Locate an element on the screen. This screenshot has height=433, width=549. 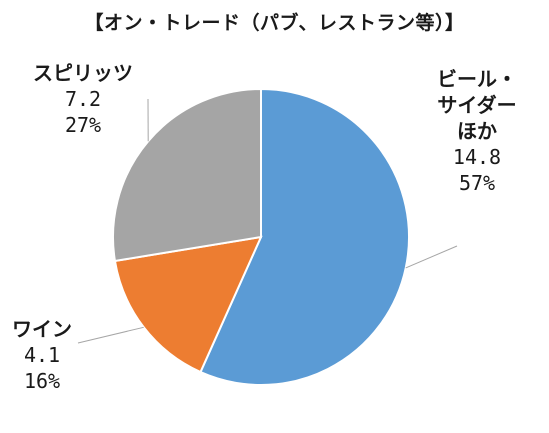
slice-percent: 16% is located at coordinates (42, 381).